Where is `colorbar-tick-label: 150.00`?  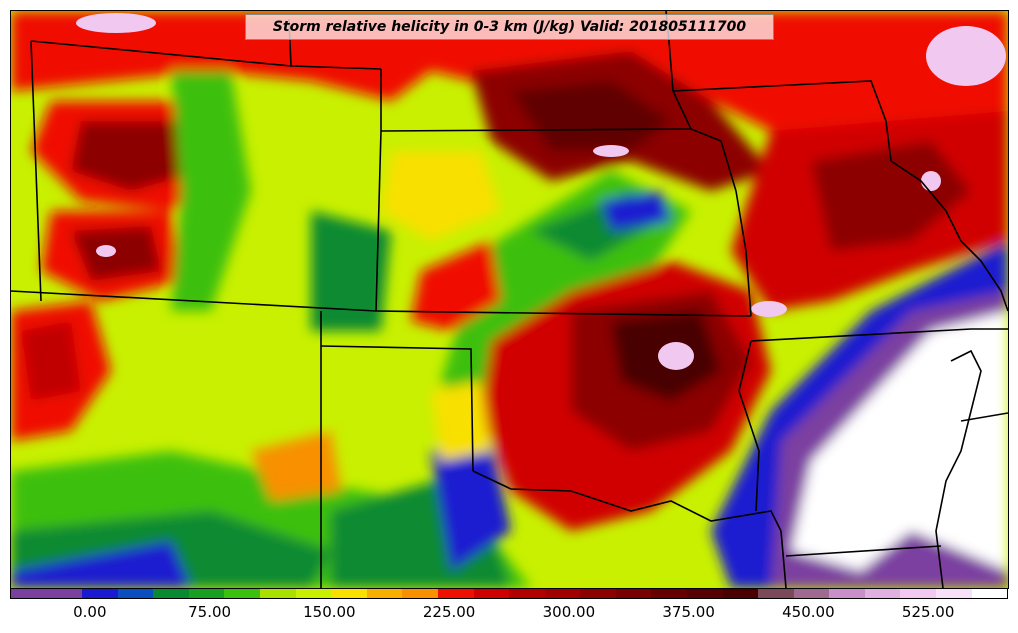 colorbar-tick-label: 150.00 is located at coordinates (329, 612).